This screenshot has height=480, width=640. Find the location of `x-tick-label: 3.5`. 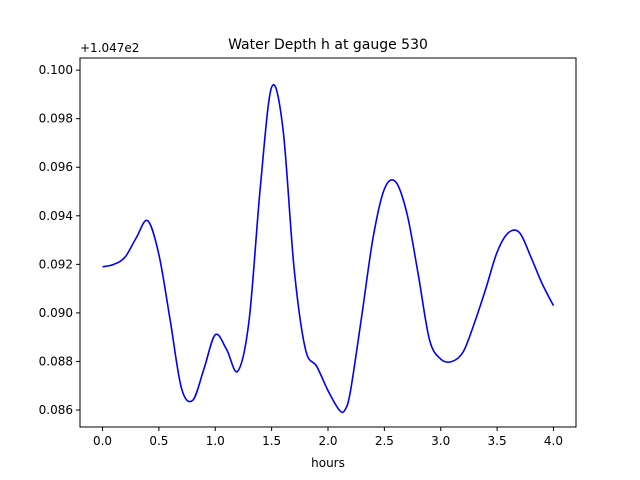

x-tick-label: 3.5 is located at coordinates (497, 441).